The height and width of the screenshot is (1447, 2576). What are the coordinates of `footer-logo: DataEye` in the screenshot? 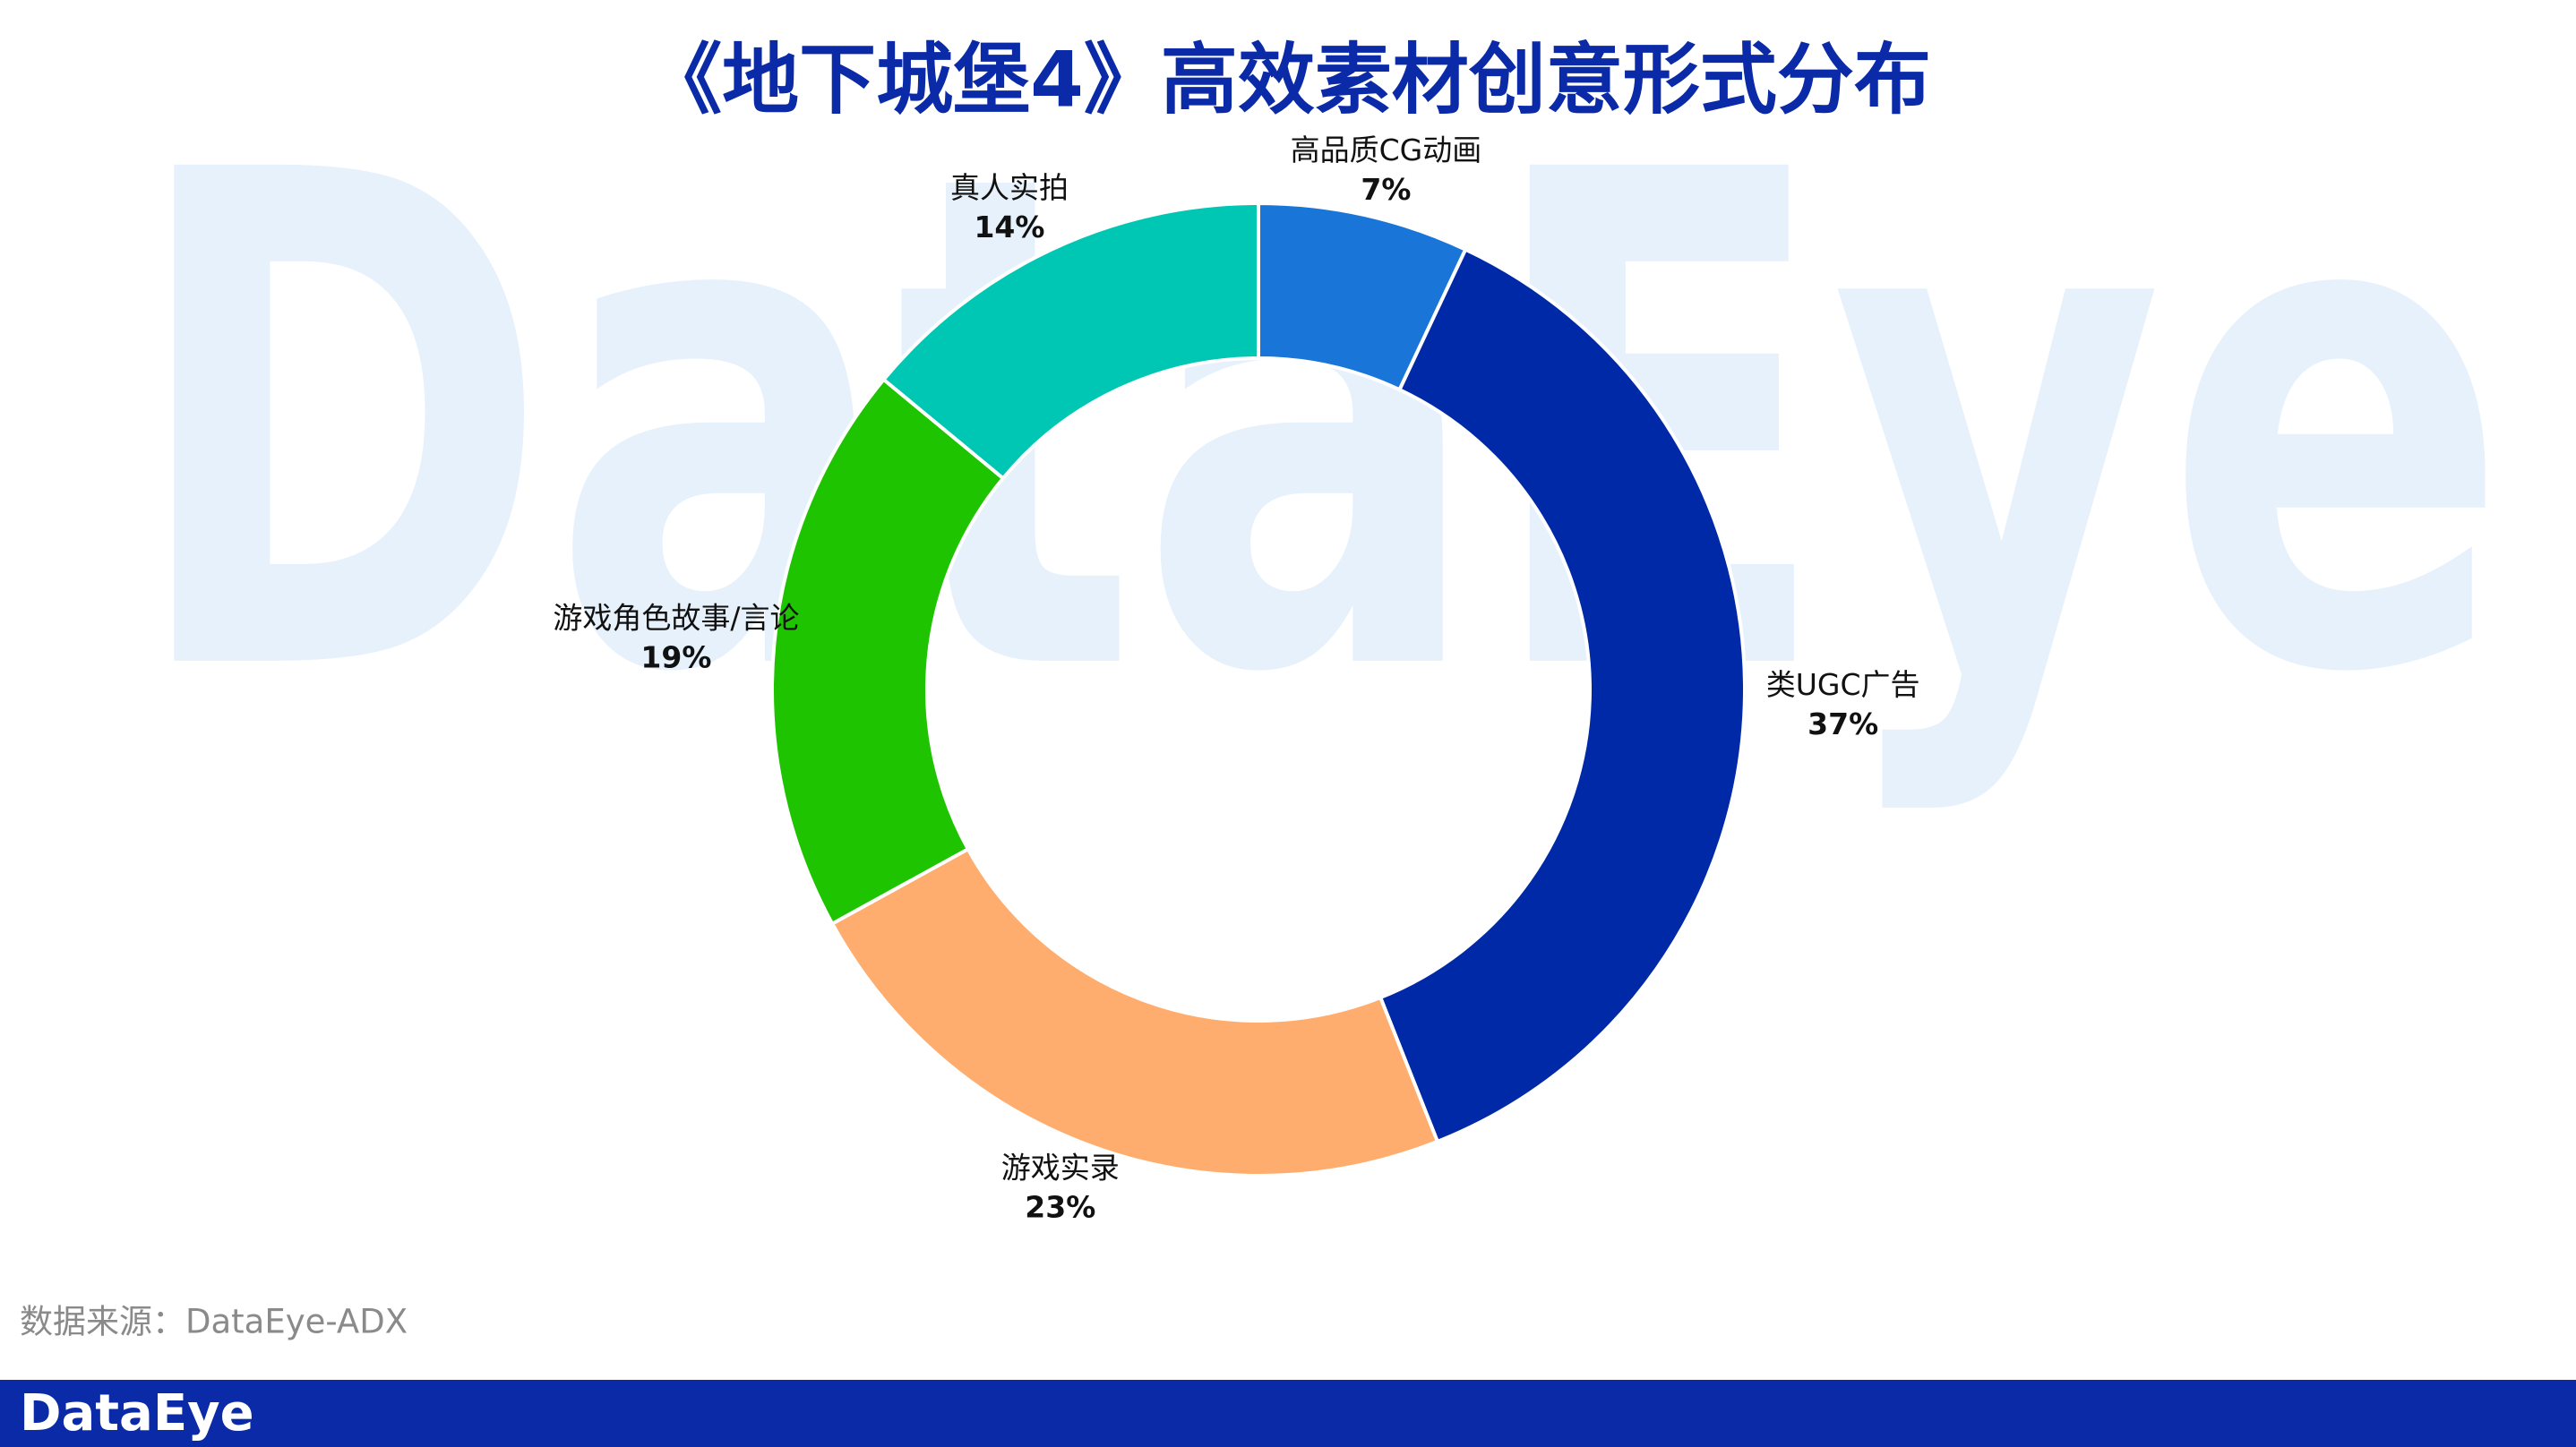 It's located at (137, 1413).